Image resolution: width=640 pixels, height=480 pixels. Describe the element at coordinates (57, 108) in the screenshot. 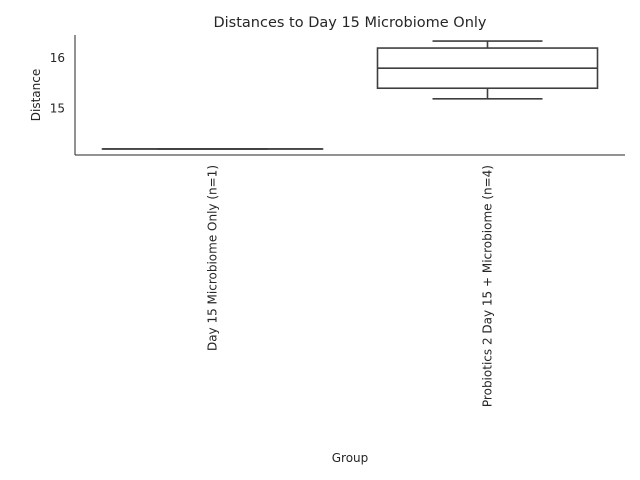

I see `y-tick-label: 15` at that location.